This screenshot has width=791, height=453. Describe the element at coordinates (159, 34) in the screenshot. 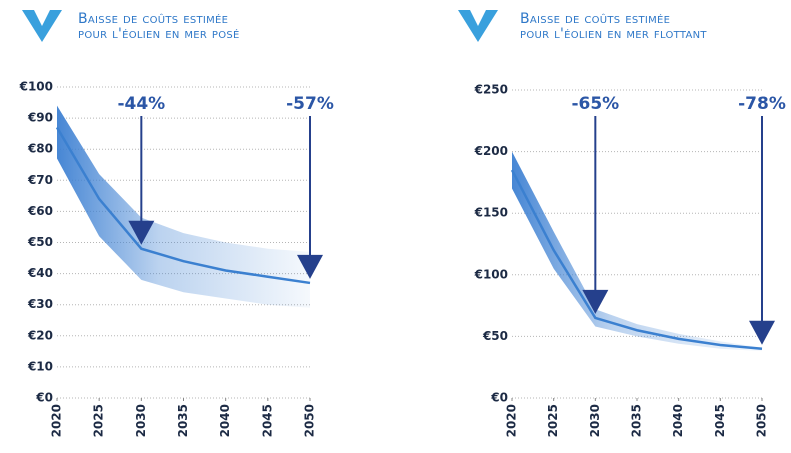

I see `chart-title: pour l'éolien en mer posé` at that location.